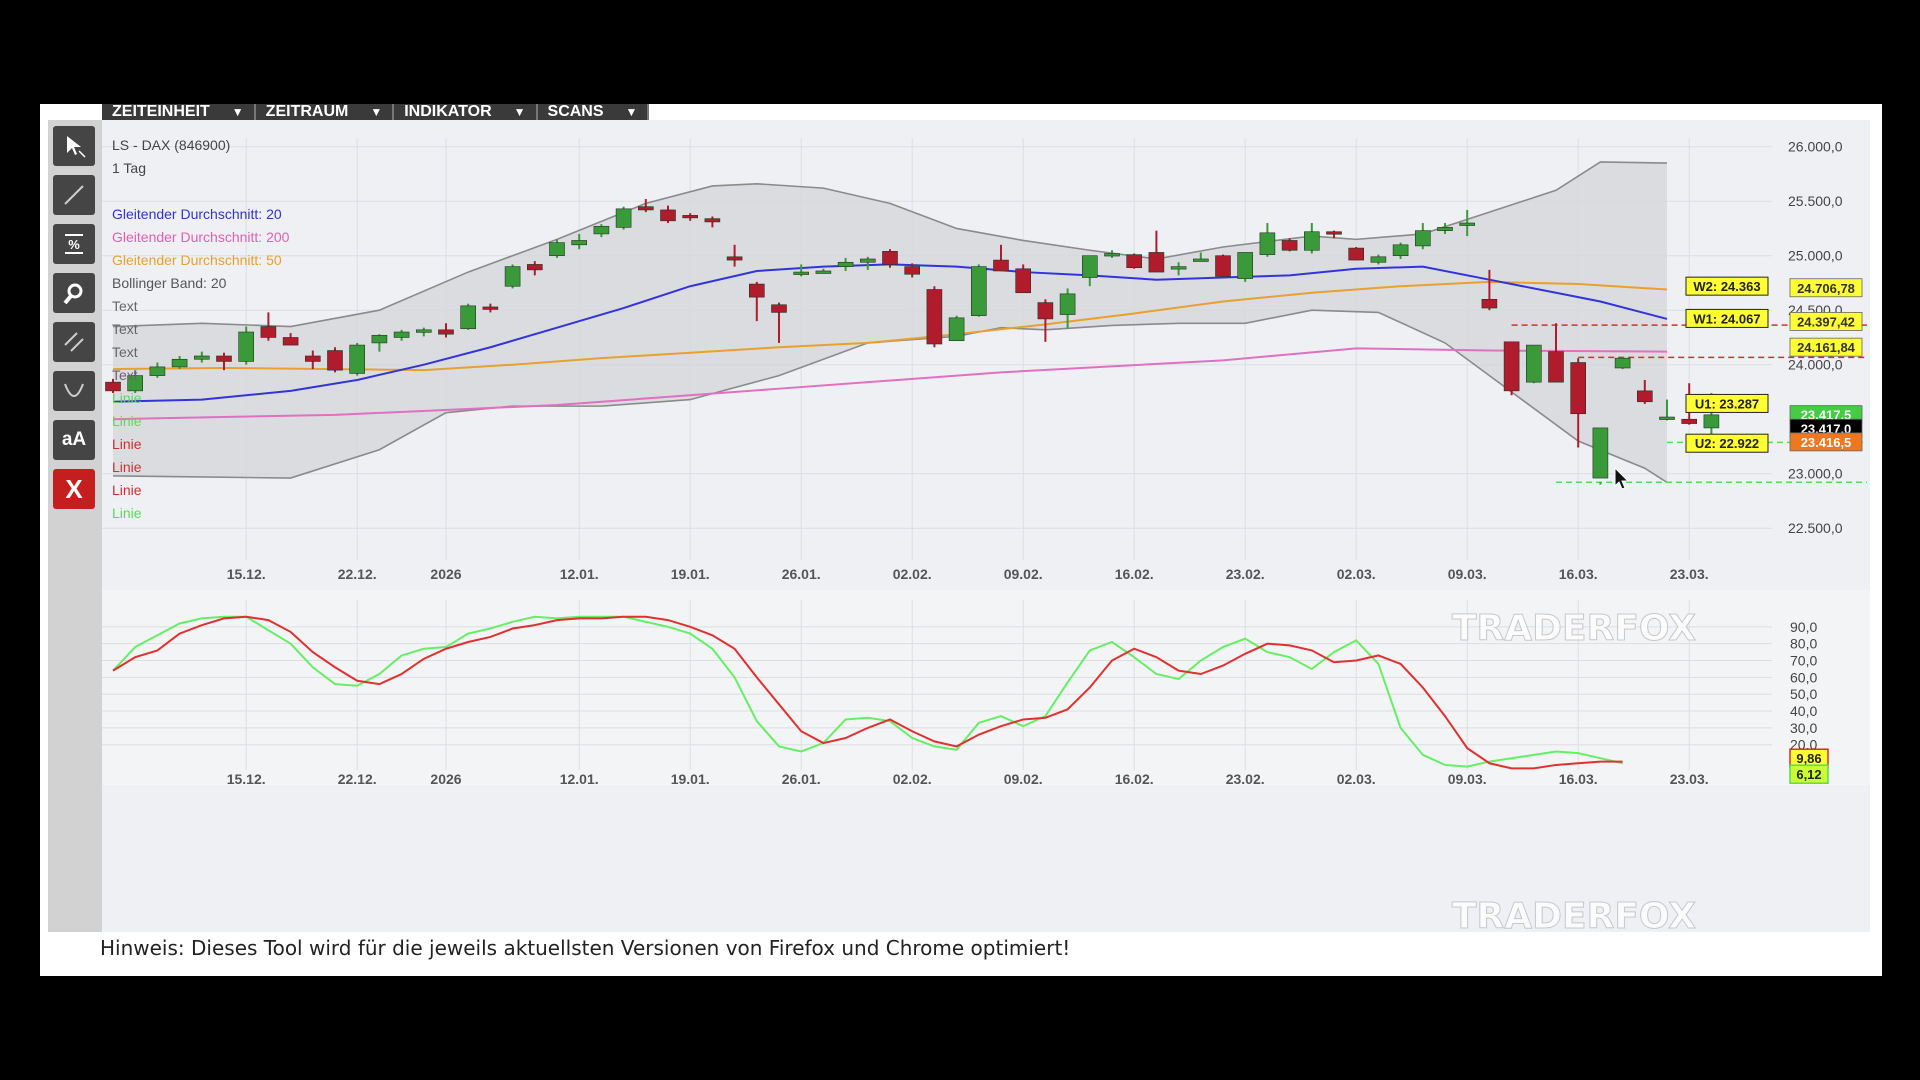 The width and height of the screenshot is (1920, 1080). What do you see at coordinates (74, 244) in the screenshot?
I see `fibonacci-tool: %` at bounding box center [74, 244].